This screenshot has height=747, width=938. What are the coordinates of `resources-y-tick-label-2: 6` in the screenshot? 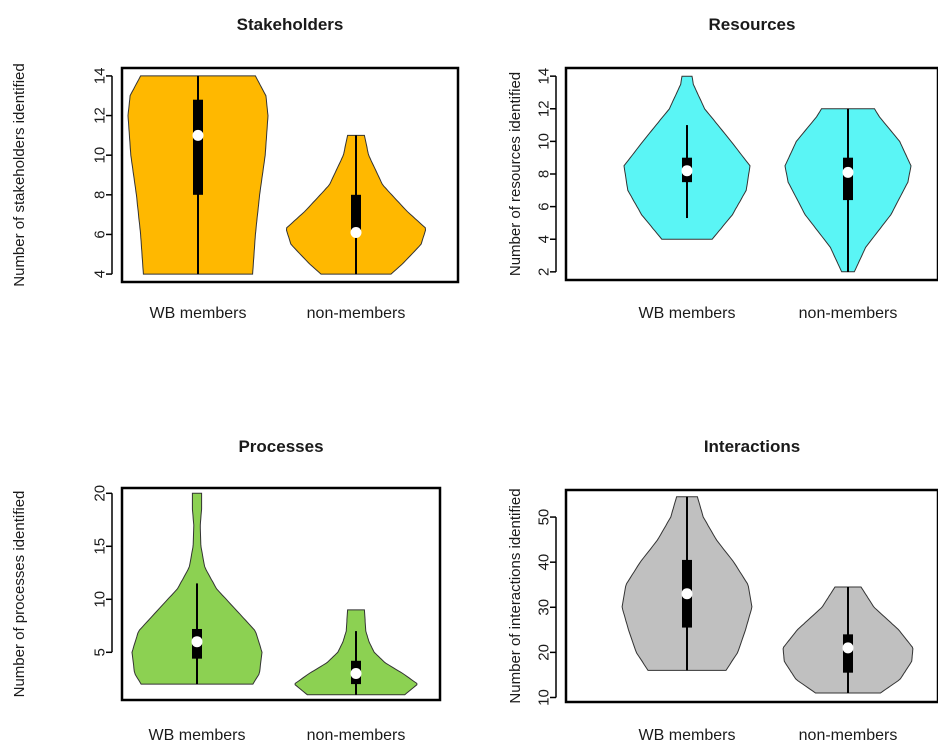 It's located at (544, 206).